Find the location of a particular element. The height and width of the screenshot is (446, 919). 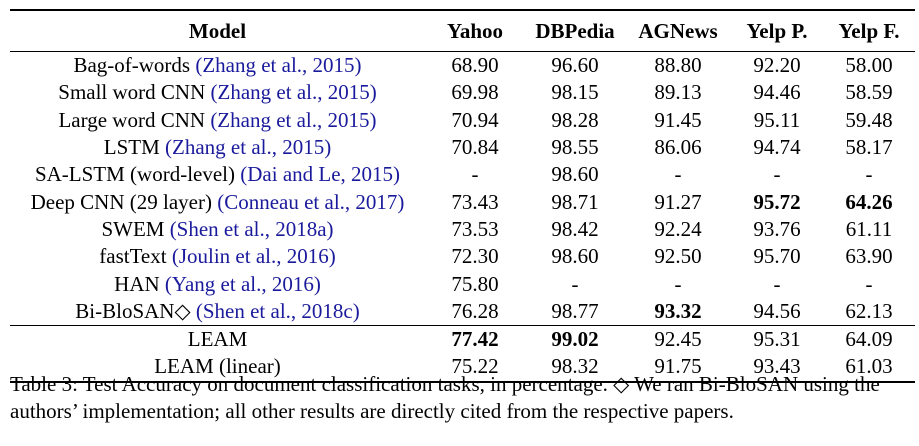

score-cell: 94.74 is located at coordinates (777, 147).